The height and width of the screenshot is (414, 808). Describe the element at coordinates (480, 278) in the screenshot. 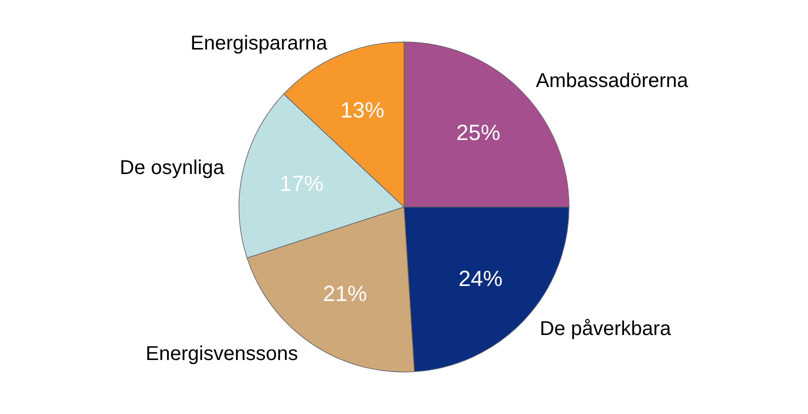

I see `data-label: 24%` at that location.